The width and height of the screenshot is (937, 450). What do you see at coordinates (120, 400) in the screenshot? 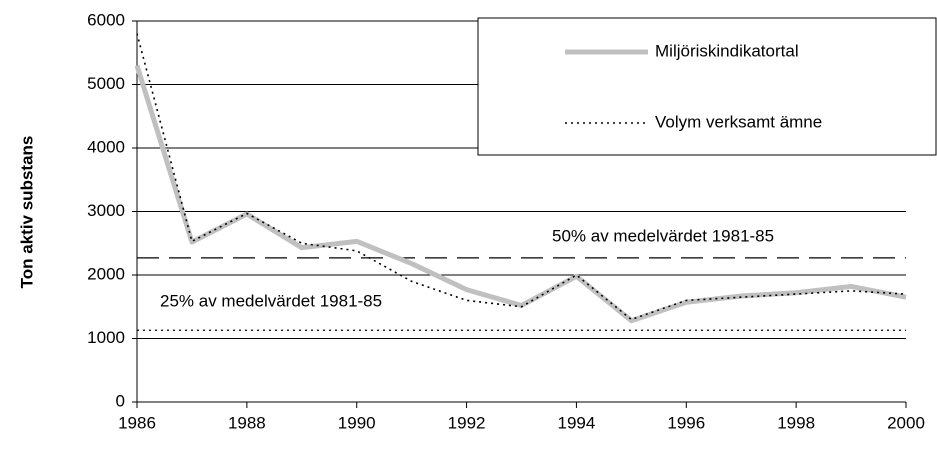
I see `y-tick-label: 0` at bounding box center [120, 400].